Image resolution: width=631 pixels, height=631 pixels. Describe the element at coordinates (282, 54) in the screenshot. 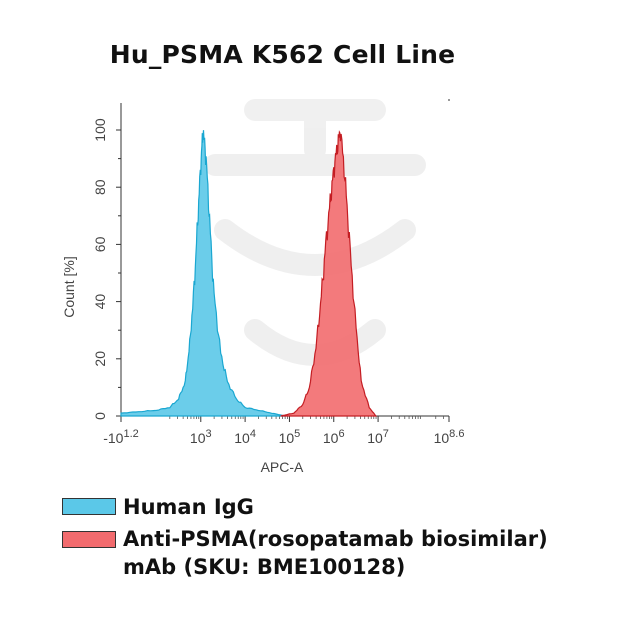

I see `chart-title: Hu_PSMA K562 Cell Line` at that location.